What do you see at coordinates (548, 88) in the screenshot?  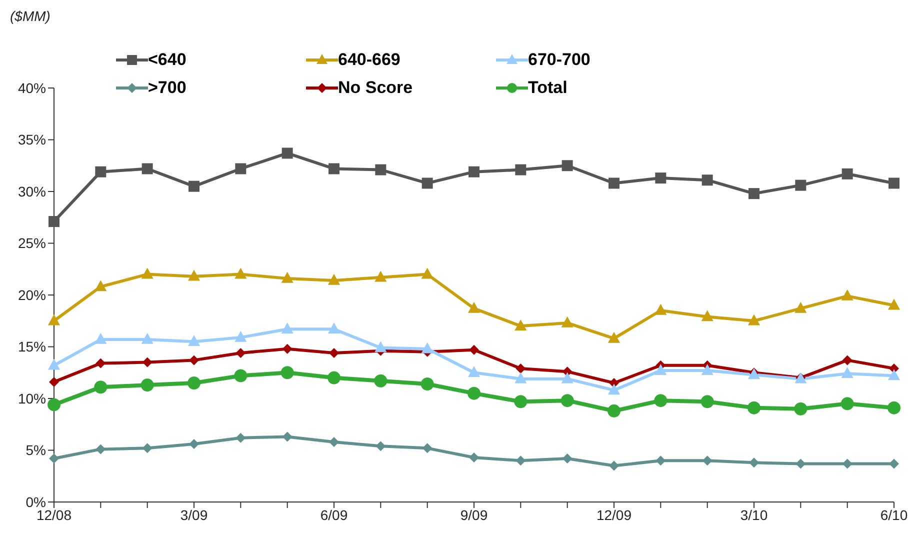 I see `legend-label: Total` at bounding box center [548, 88].